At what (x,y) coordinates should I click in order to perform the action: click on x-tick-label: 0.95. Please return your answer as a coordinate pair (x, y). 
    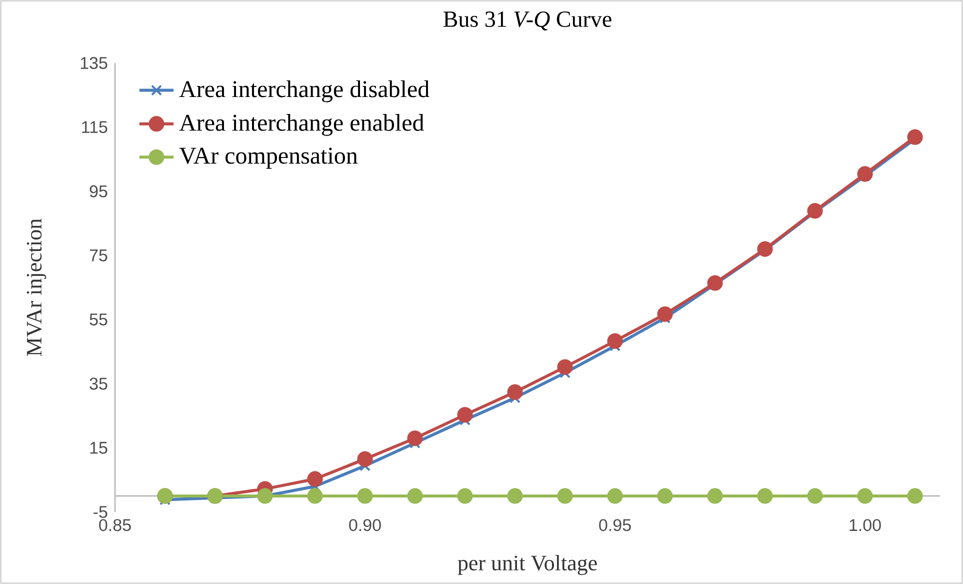
    Looking at the image, I should click on (615, 525).